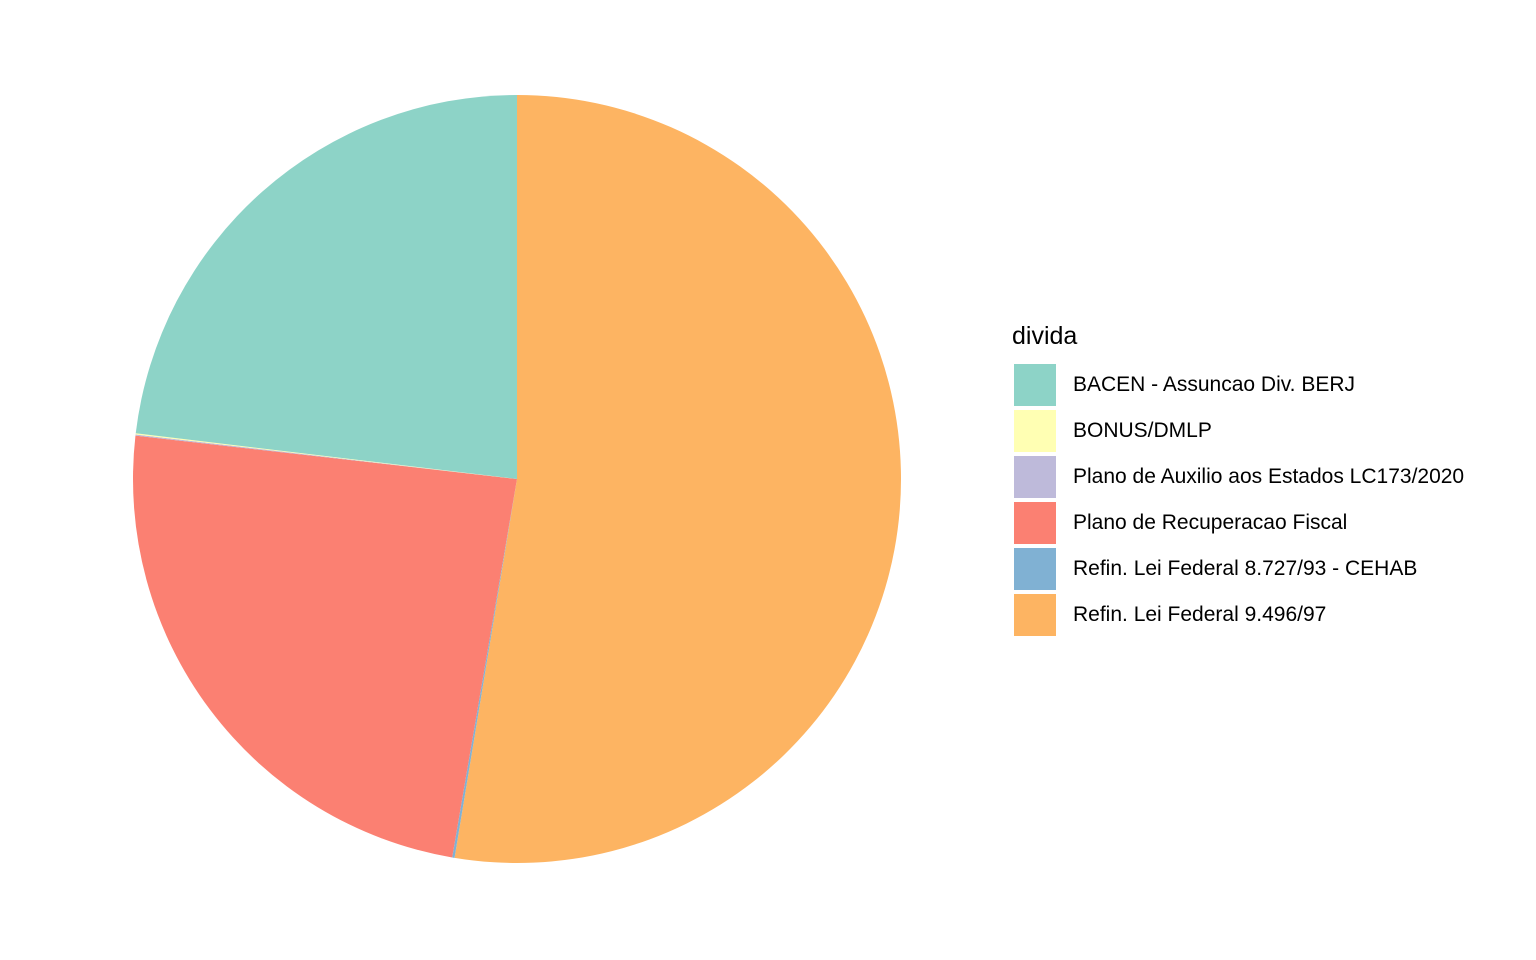  Describe the element at coordinates (1045, 336) in the screenshot. I see `legend-title: divida` at that location.